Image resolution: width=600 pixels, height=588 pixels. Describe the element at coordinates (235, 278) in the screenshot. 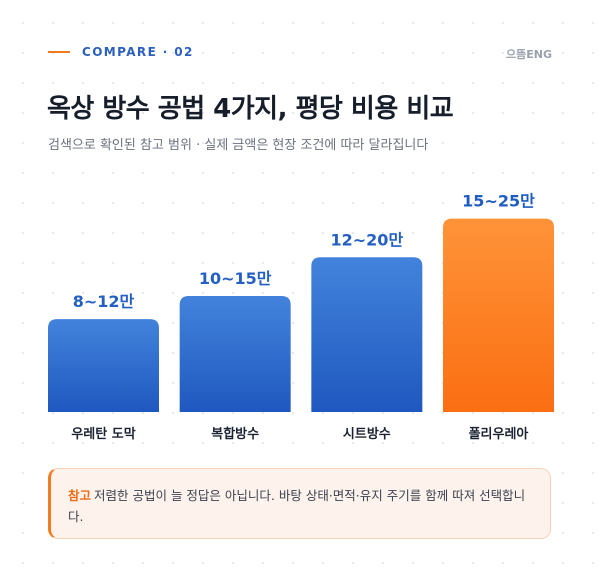

I see `value-label-composite: 10~15만` at that location.